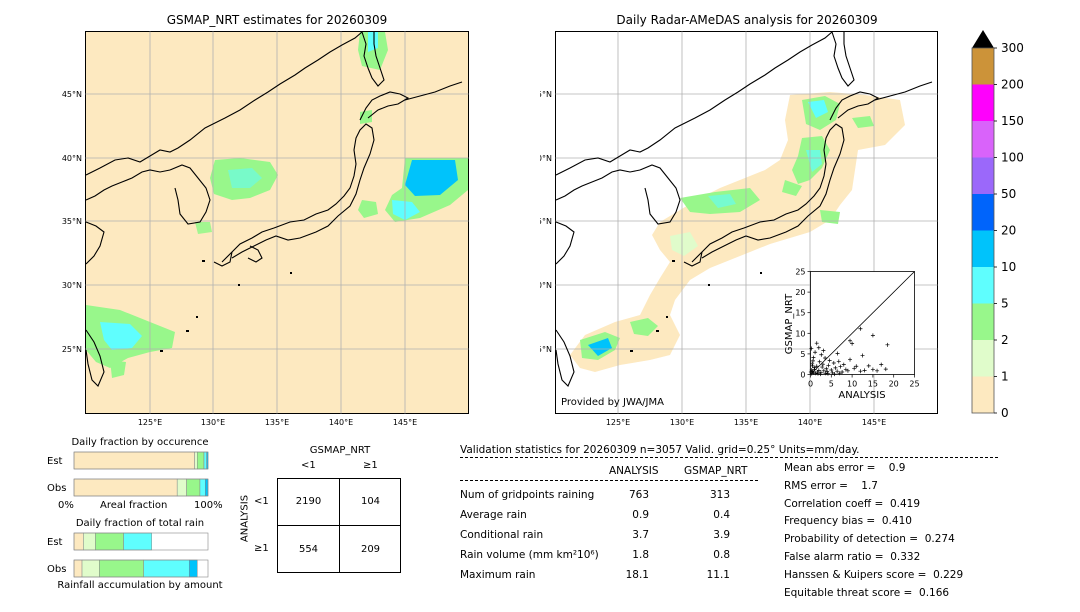 This screenshot has width=1080, height=612. I want to click on amt-est-label: Est, so click(55, 542).